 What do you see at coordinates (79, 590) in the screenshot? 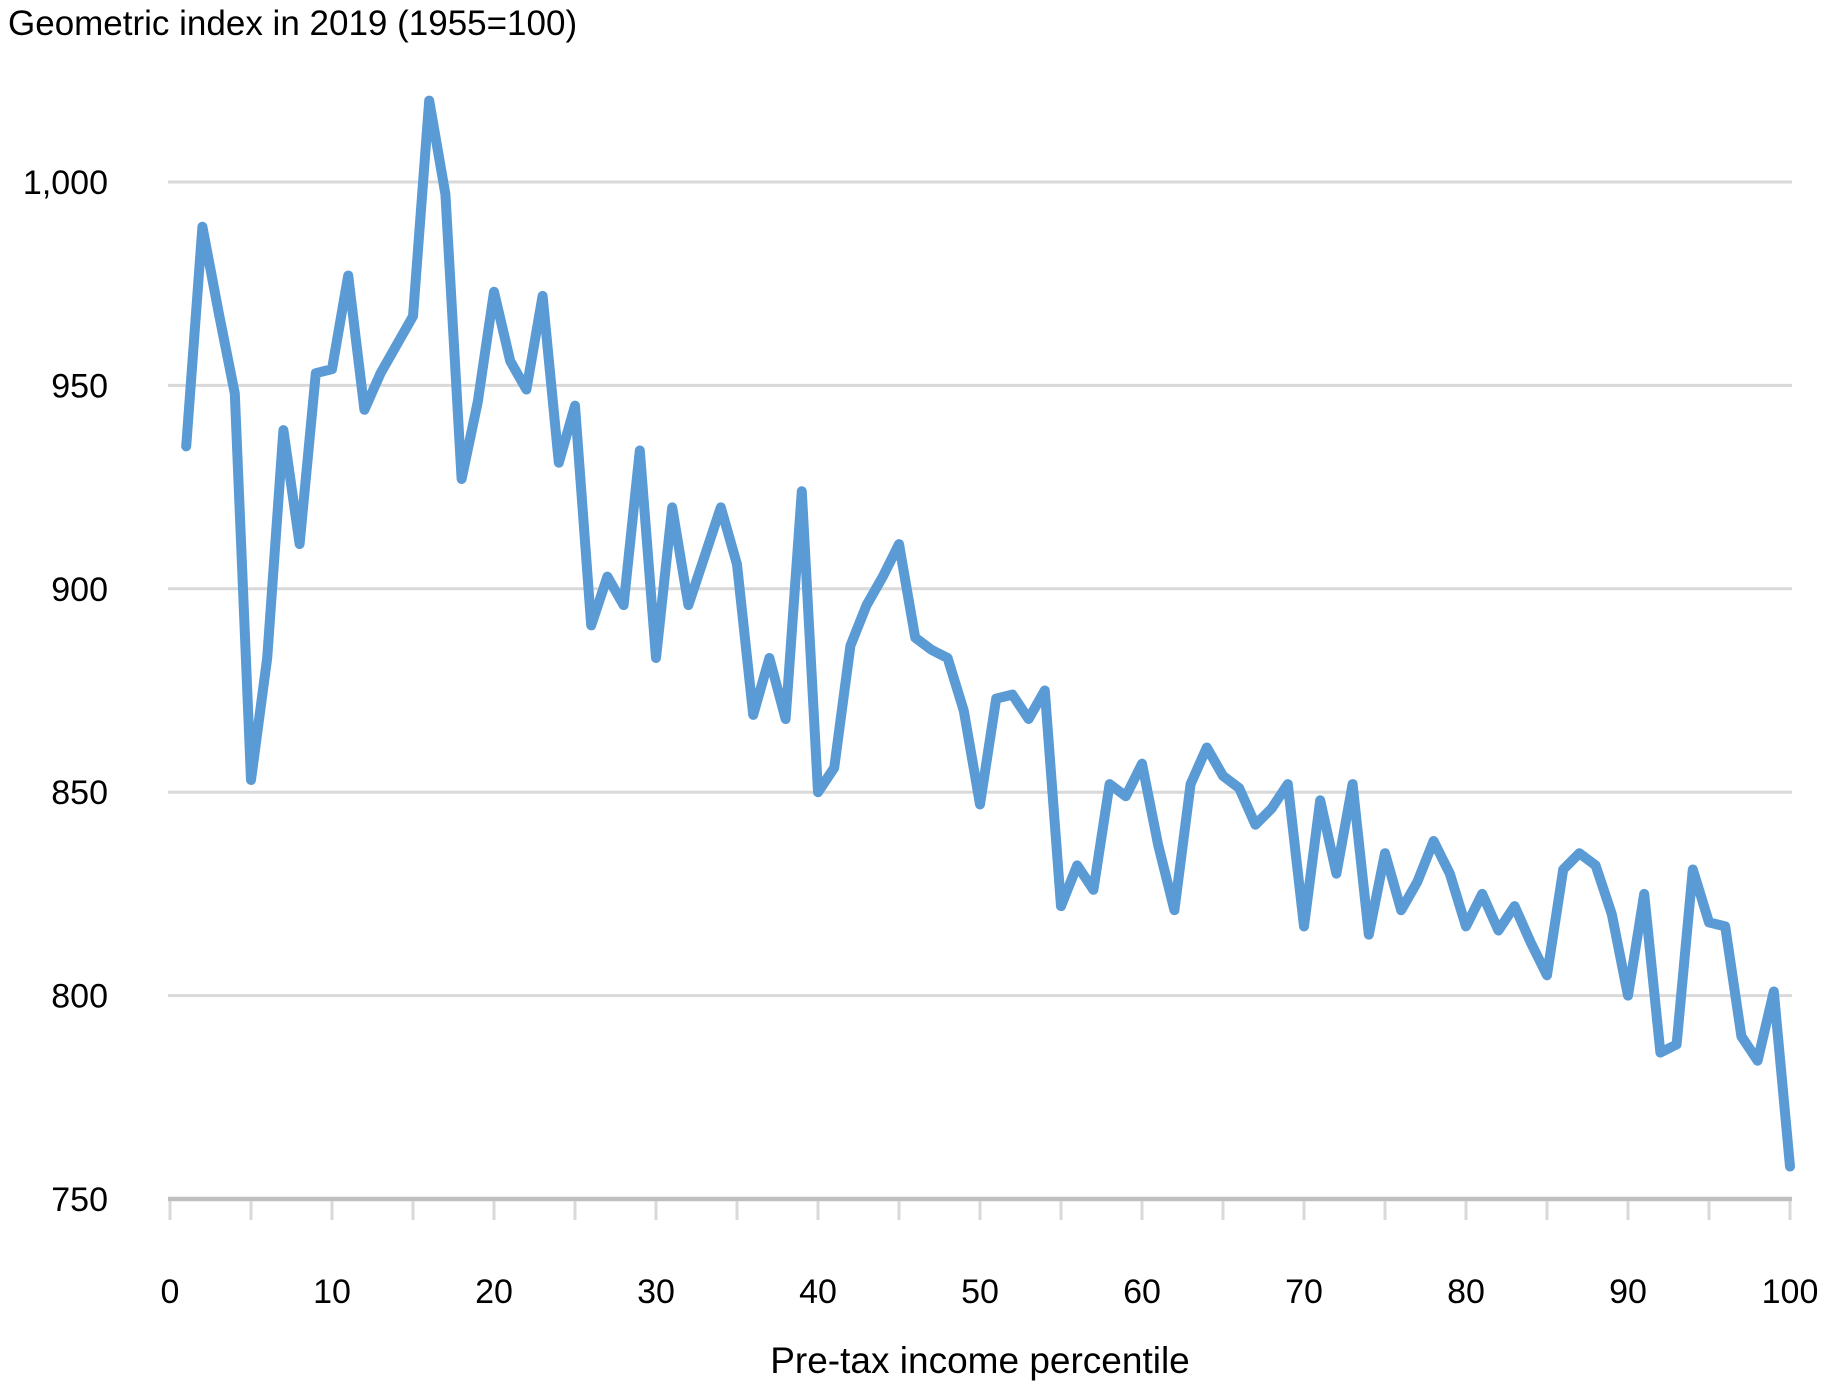
I see `y-tick-label: 900` at bounding box center [79, 590].